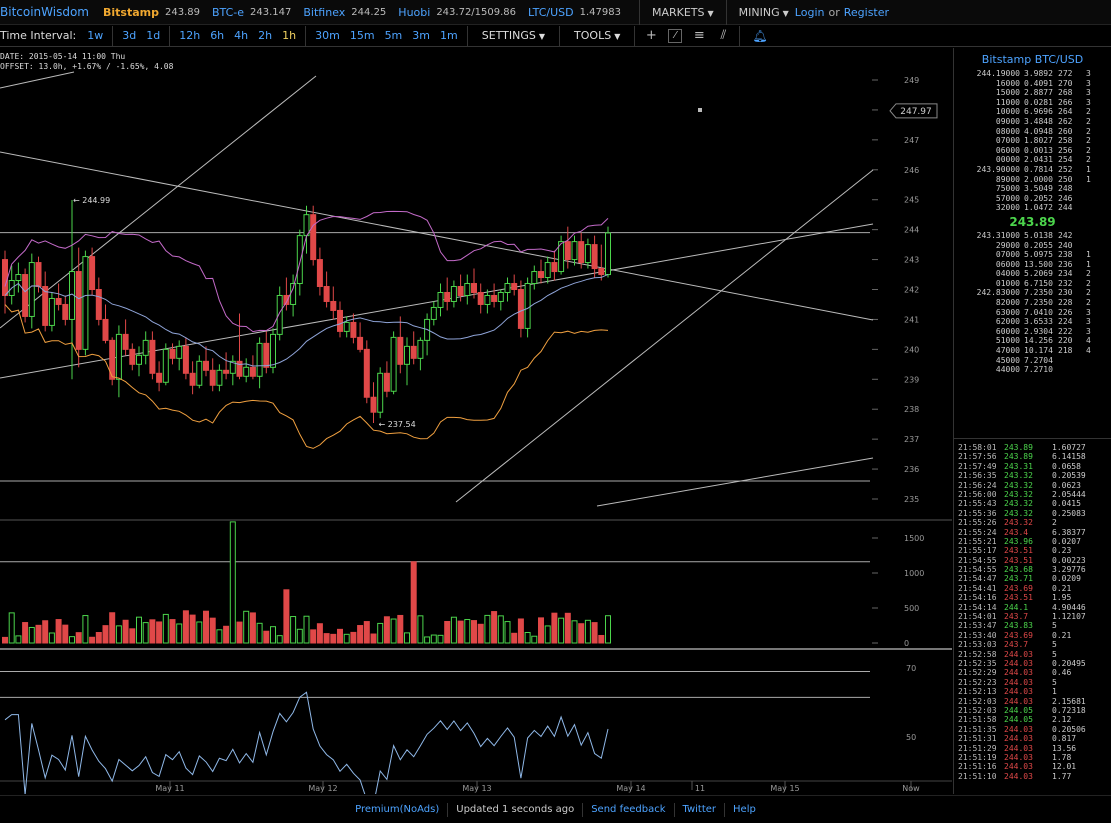  What do you see at coordinates (723, 35) in the screenshot?
I see `fib-tool-icon: ⫽` at bounding box center [723, 35].